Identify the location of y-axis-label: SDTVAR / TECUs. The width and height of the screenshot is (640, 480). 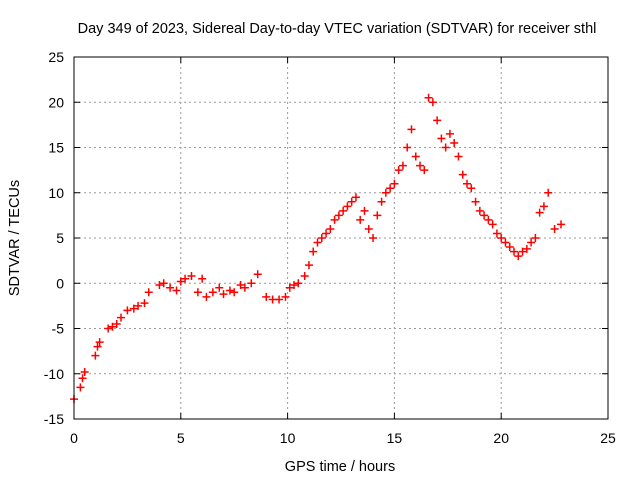
(15, 238).